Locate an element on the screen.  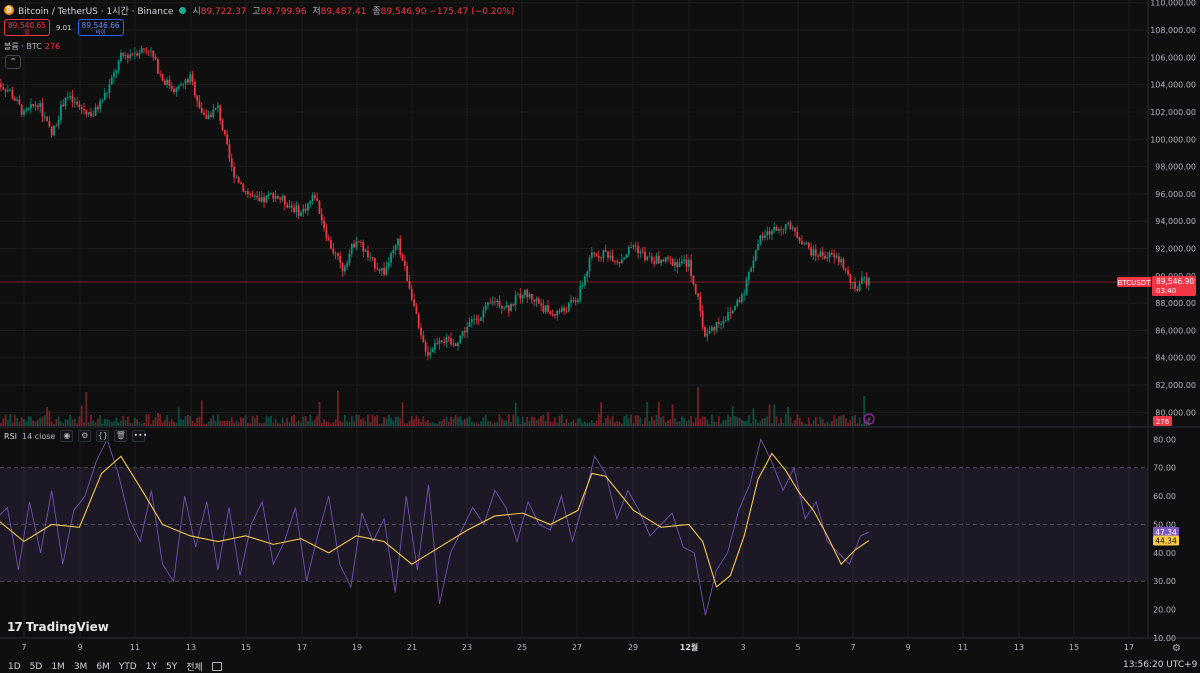
settings-icon: ⚙ is located at coordinates (85, 436).